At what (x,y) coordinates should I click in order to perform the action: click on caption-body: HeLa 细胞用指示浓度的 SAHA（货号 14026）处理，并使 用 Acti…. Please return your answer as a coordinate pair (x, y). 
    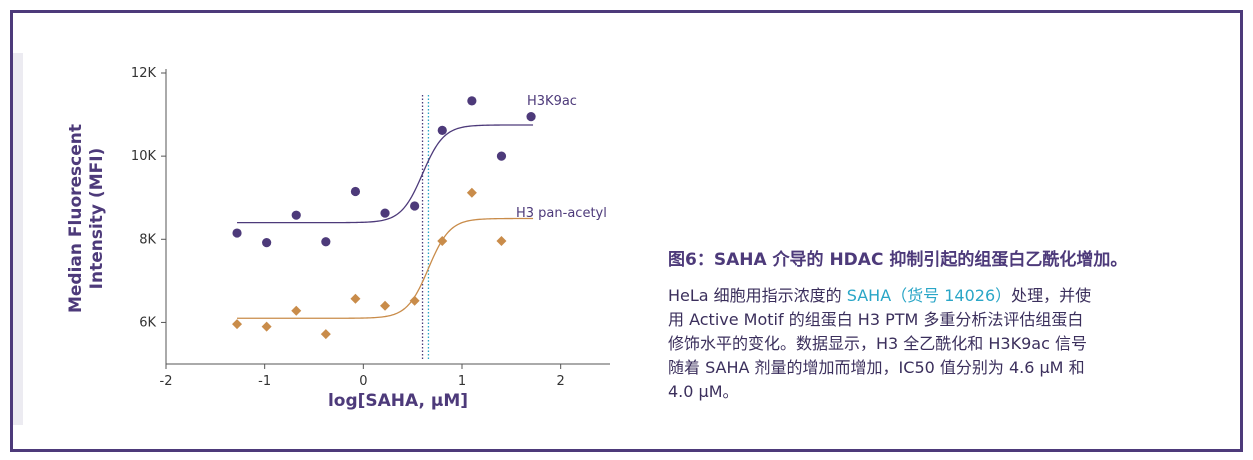
    Looking at the image, I should click on (948, 344).